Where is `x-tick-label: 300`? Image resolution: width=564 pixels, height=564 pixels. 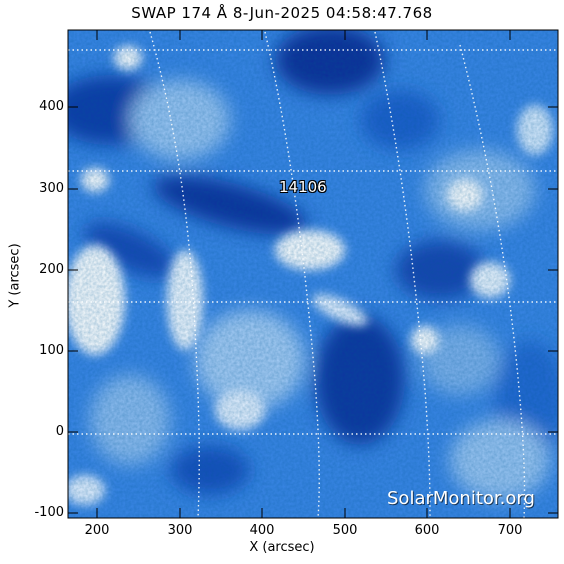 x-tick-label: 300 is located at coordinates (180, 530).